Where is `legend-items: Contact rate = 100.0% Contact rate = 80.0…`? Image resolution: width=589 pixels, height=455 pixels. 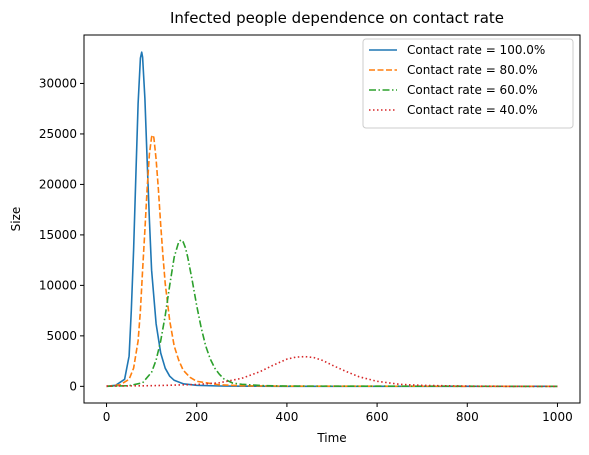
legend-items: Contact rate = 100.0% Contact rate = 80.0… is located at coordinates (457, 80).